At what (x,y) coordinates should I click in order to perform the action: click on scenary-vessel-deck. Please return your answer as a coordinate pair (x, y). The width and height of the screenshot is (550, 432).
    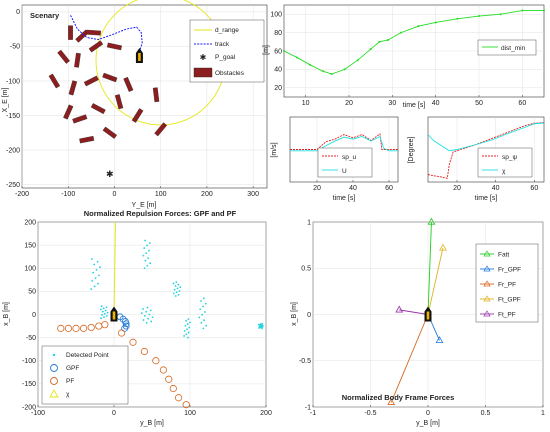
    Looking at the image, I should click on (139, 56).